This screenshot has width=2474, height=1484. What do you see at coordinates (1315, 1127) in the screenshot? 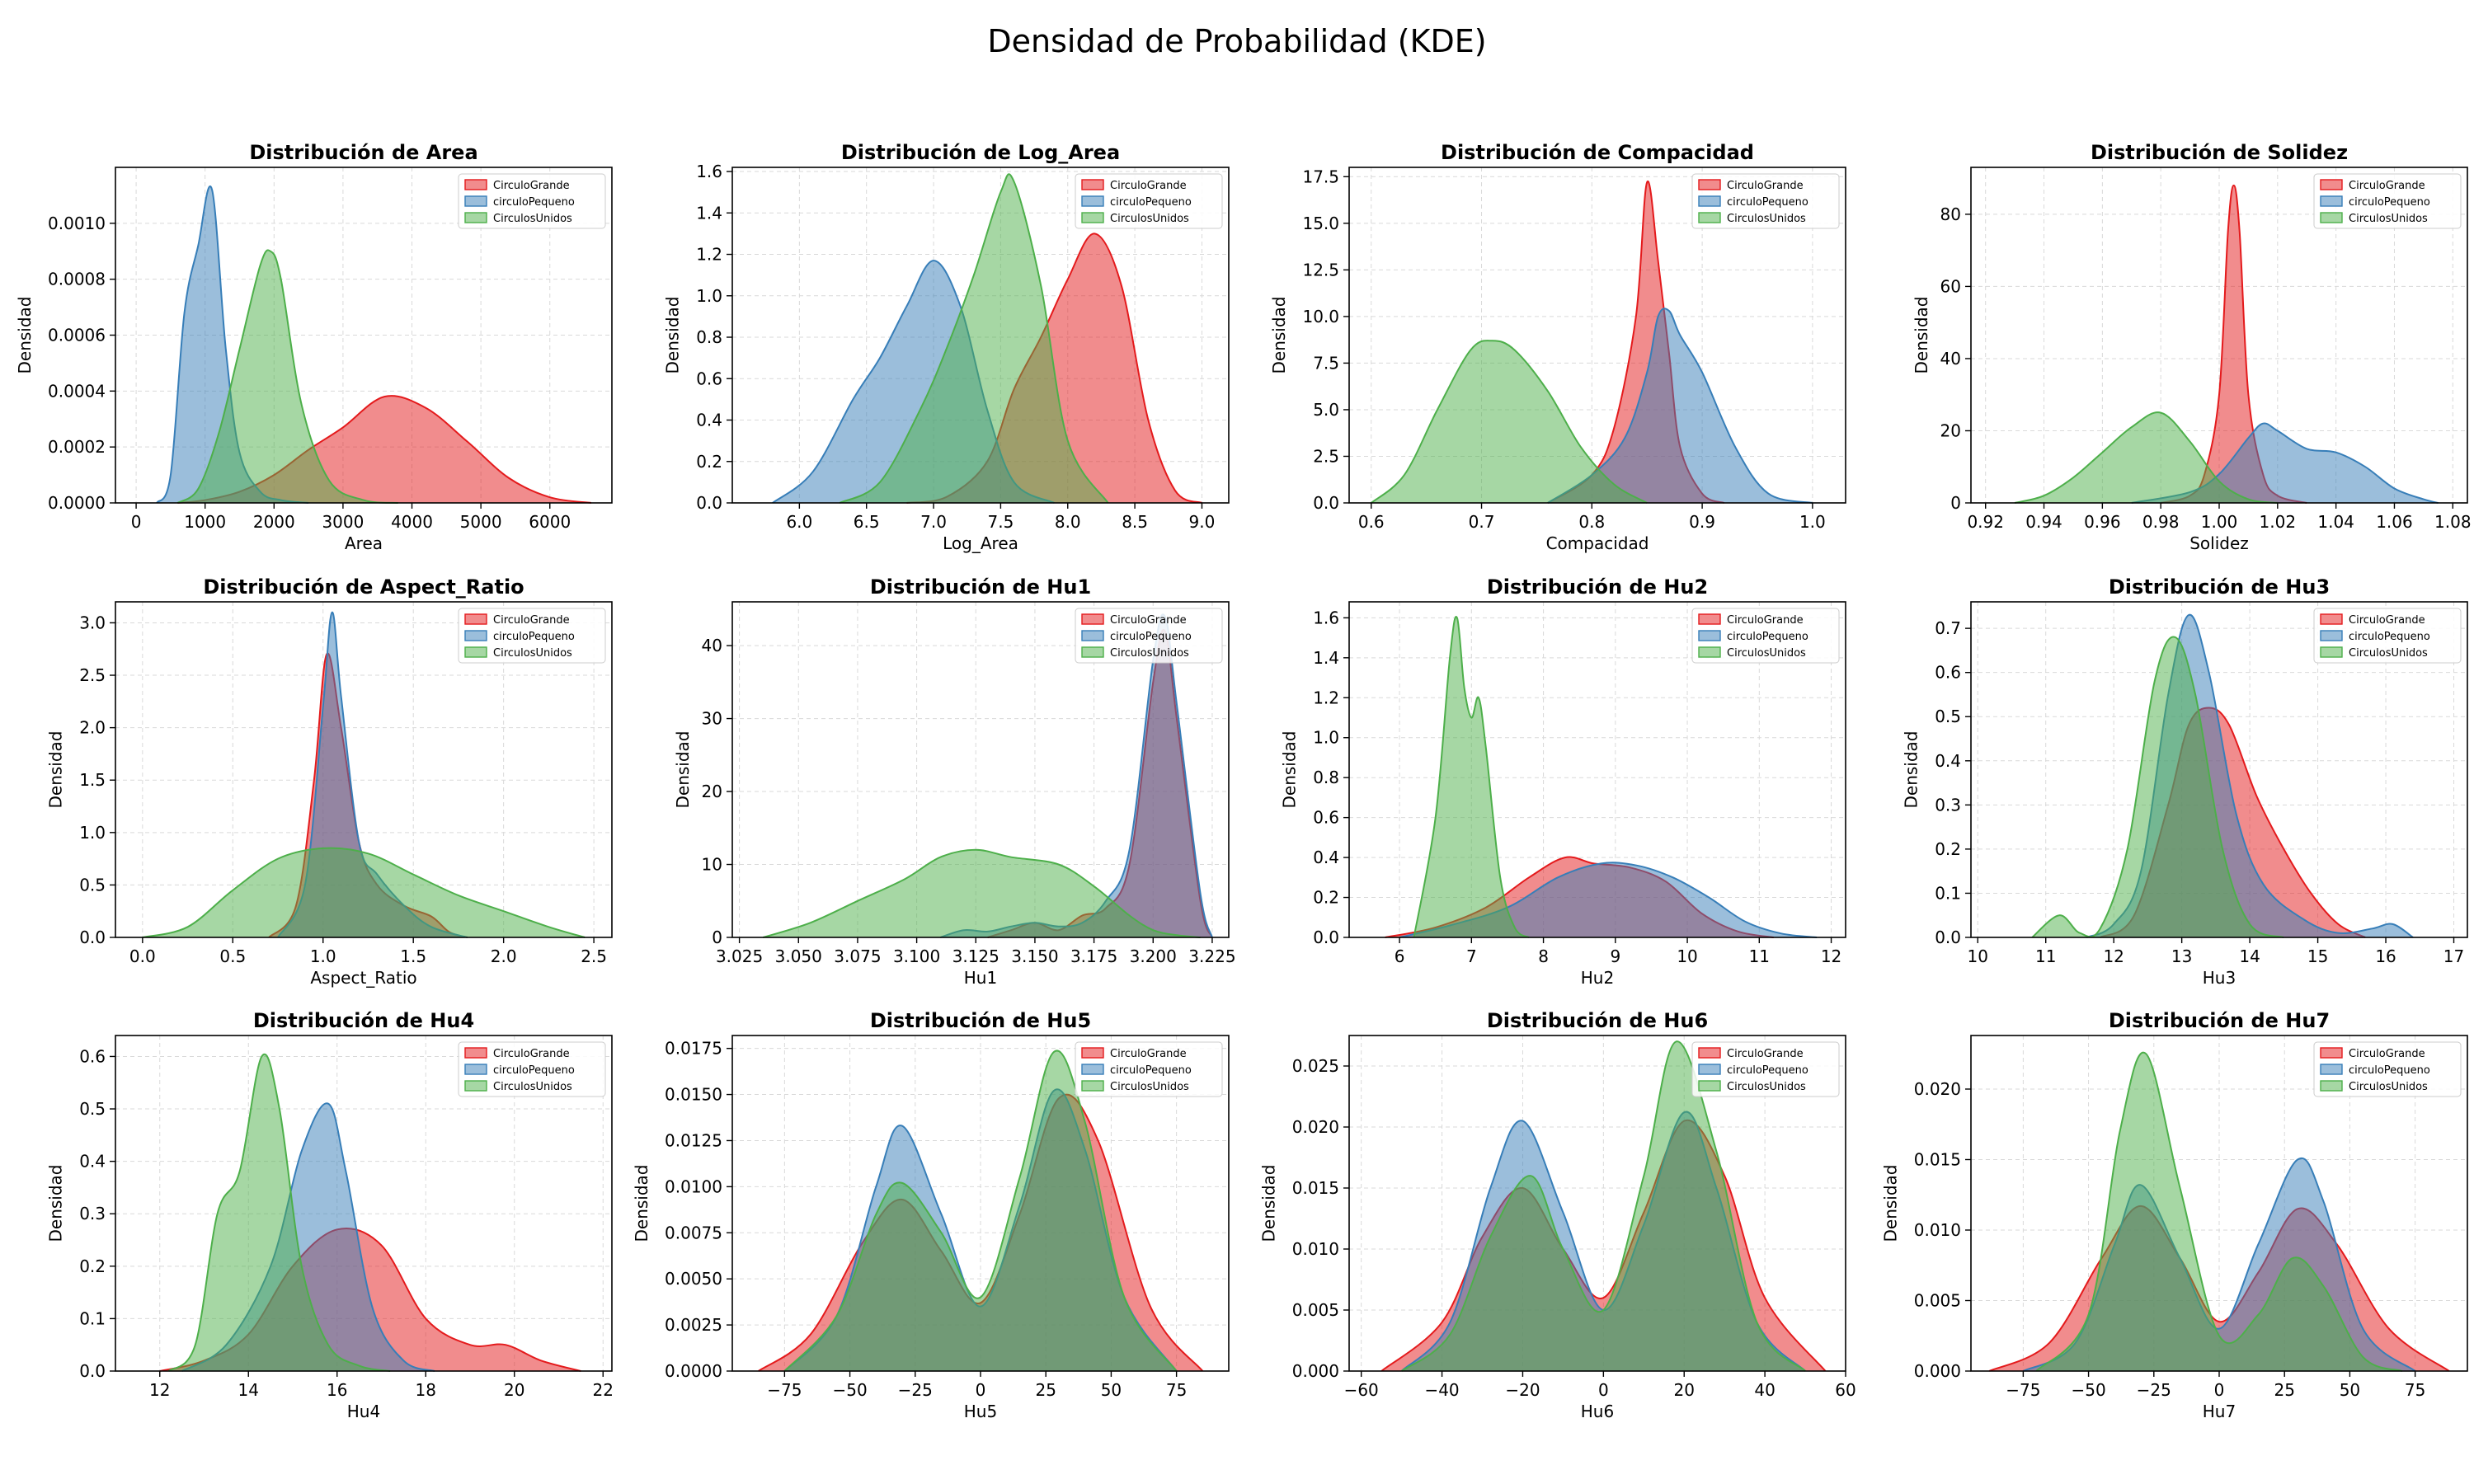
I see `y-tick-label: 0.020` at bounding box center [1315, 1127].